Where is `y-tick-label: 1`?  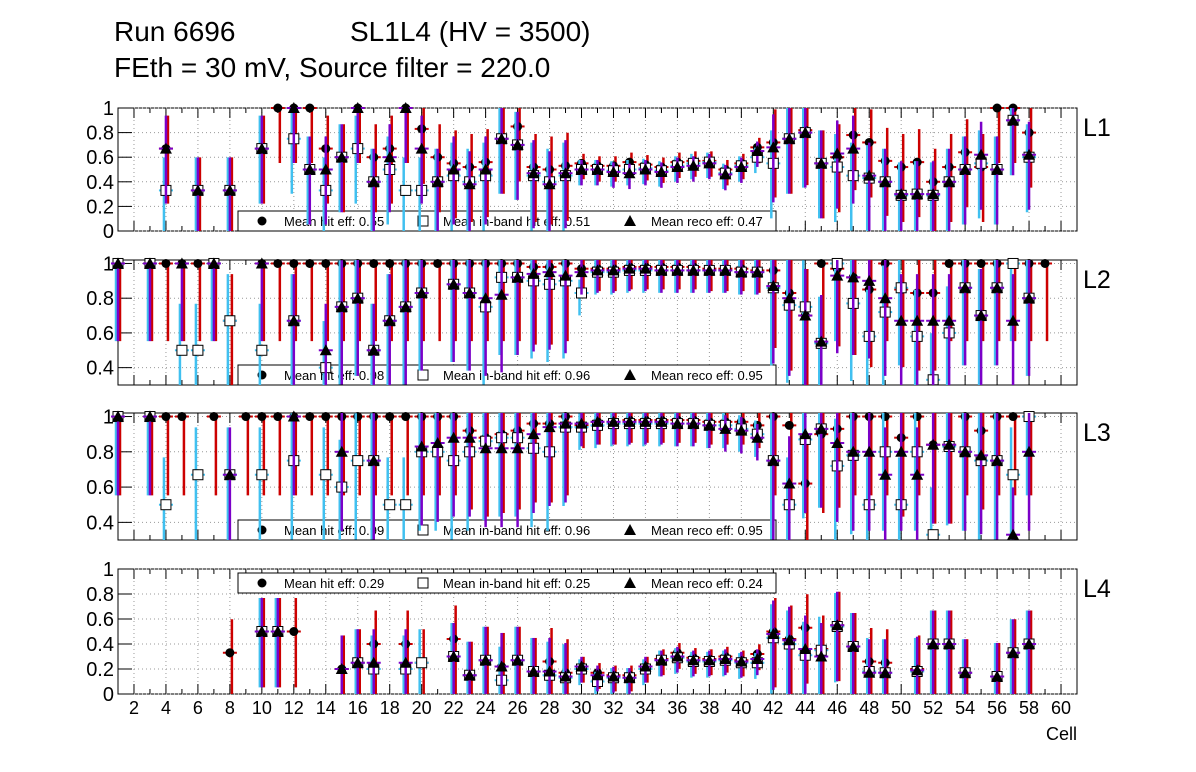 y-tick-label: 1 is located at coordinates (108, 418).